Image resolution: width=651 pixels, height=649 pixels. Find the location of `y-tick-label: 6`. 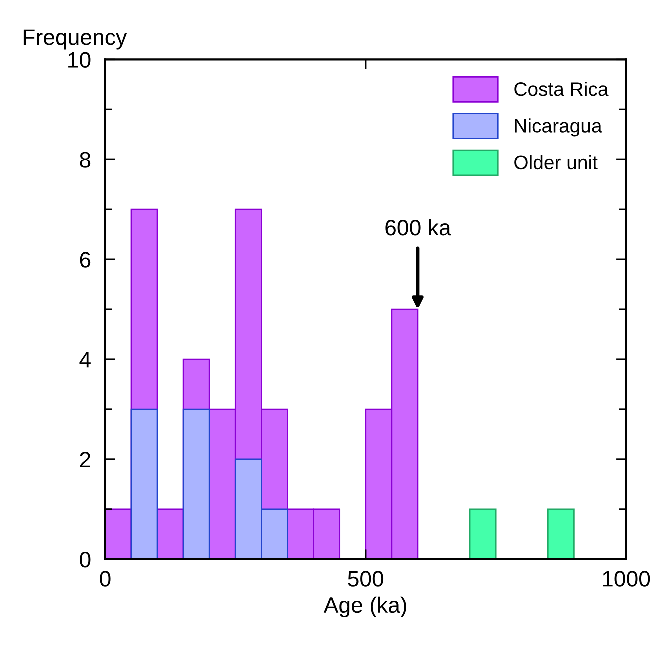

y-tick-label: 6 is located at coordinates (85, 260).